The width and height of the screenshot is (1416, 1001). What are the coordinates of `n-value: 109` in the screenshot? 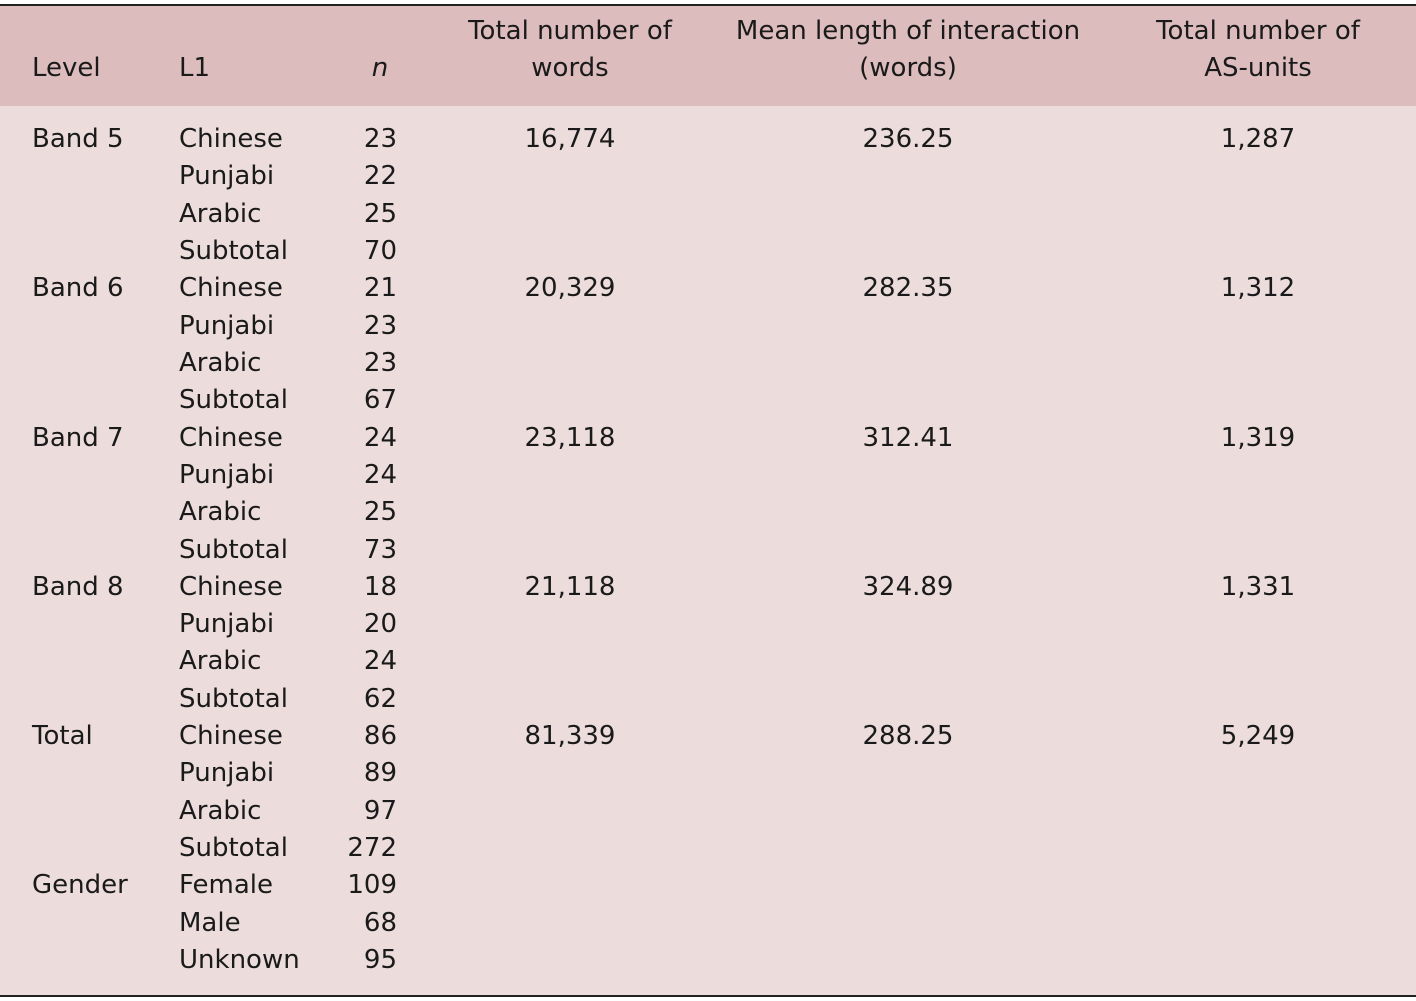 It's located at (372, 885).